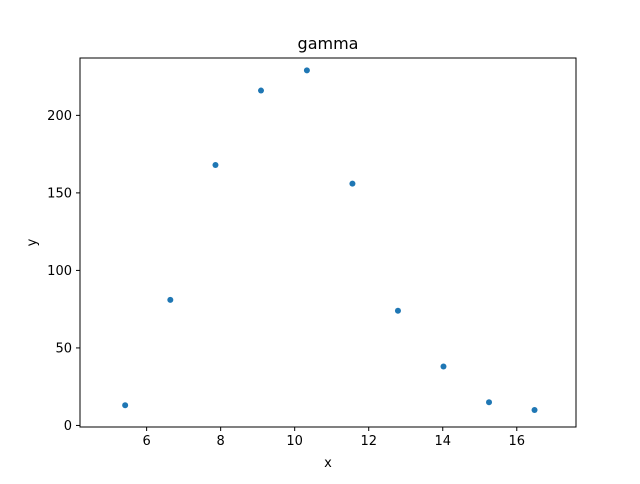 The width and height of the screenshot is (640, 484). Describe the element at coordinates (32, 242) in the screenshot. I see `y-axis-label: y` at that location.